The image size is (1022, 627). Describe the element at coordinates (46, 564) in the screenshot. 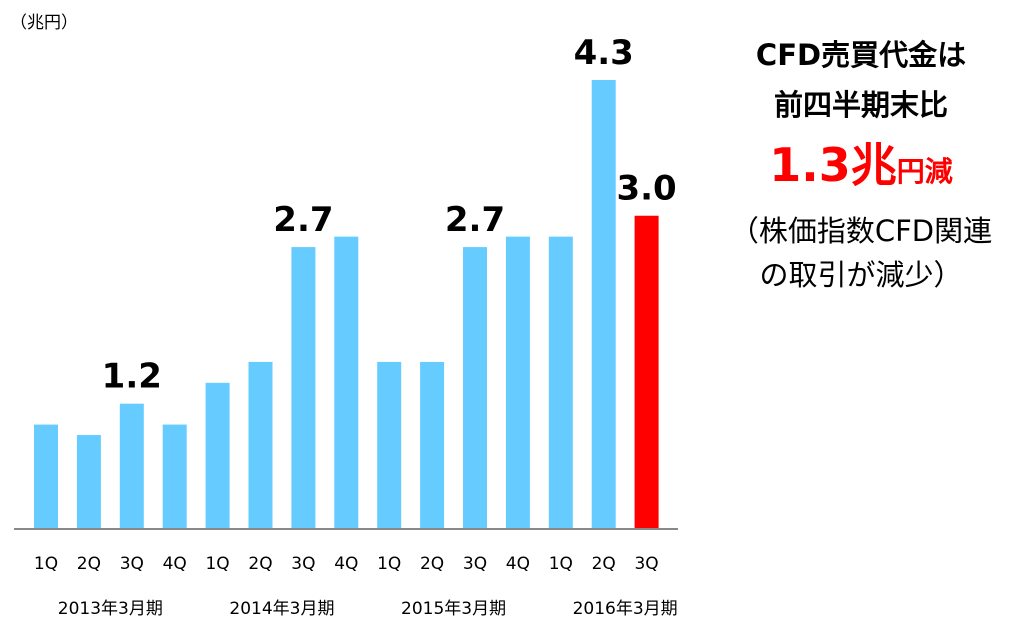

I see `x-tick-label-0: 1Q` at that location.